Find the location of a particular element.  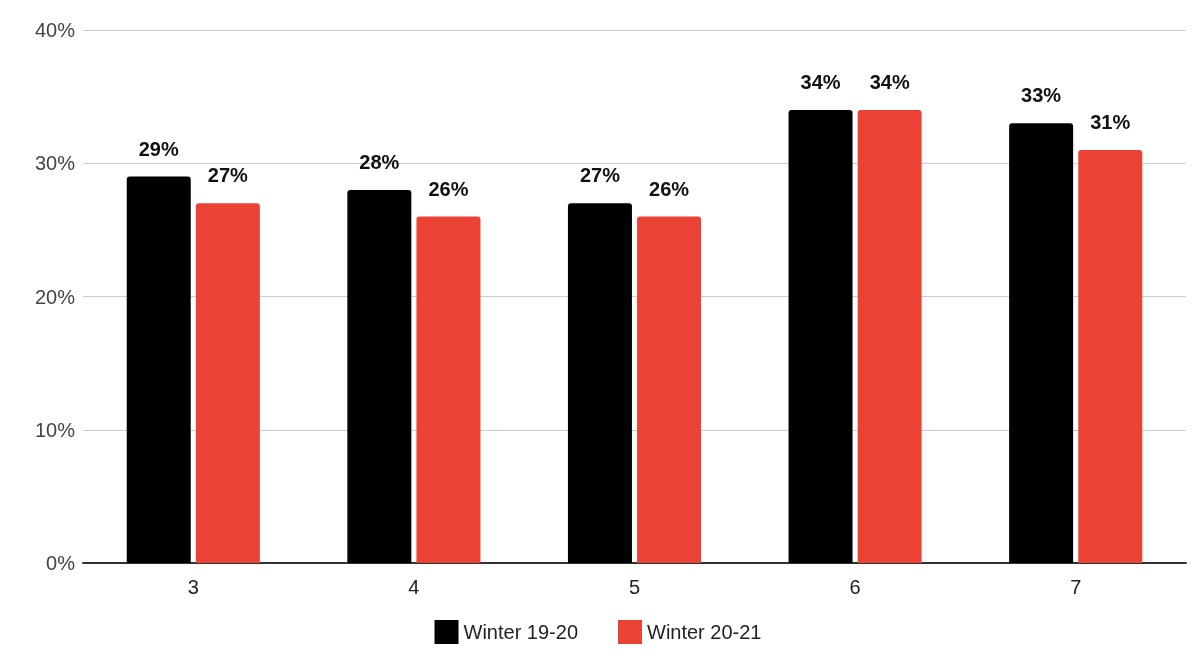

data-label: 31% is located at coordinates (1110, 121).